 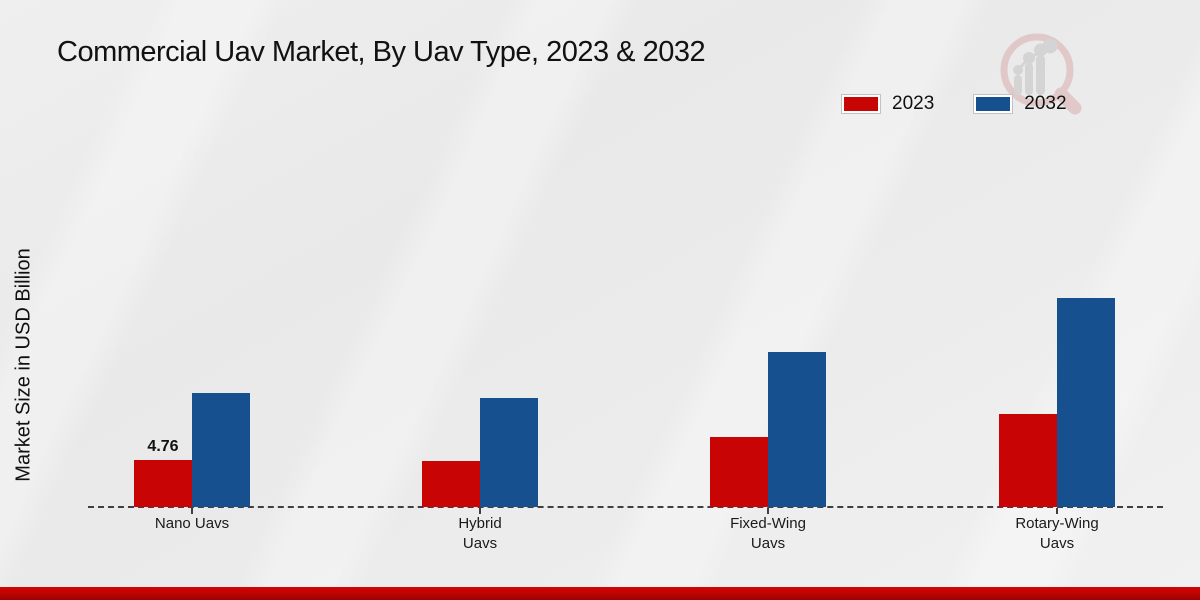 What do you see at coordinates (1057, 511) in the screenshot?
I see `axis-tick-rotary-wing-uavs` at bounding box center [1057, 511].